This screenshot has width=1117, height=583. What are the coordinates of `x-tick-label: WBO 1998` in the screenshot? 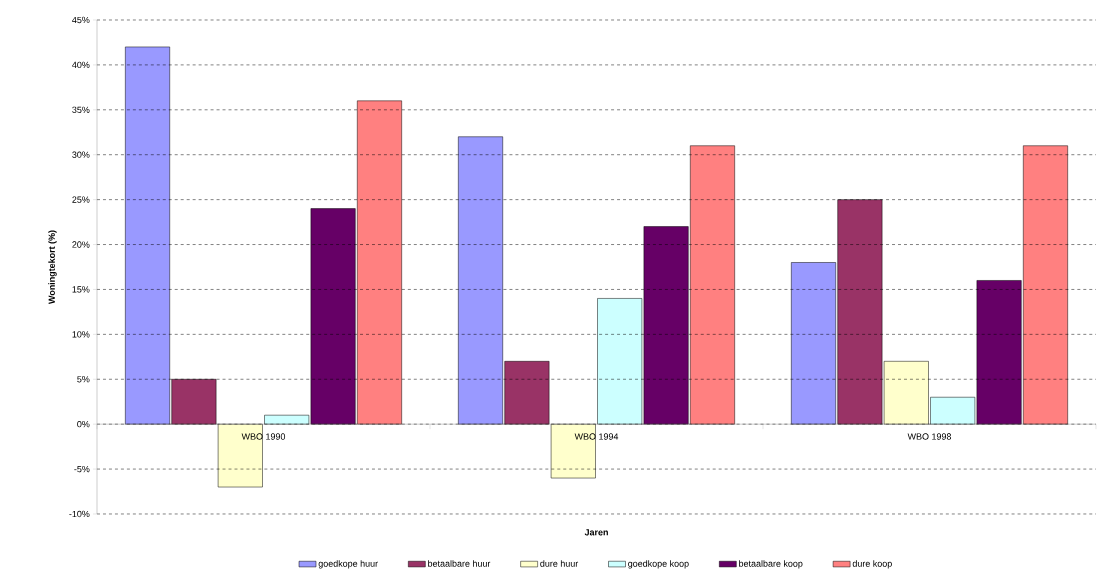 It's located at (929, 436).